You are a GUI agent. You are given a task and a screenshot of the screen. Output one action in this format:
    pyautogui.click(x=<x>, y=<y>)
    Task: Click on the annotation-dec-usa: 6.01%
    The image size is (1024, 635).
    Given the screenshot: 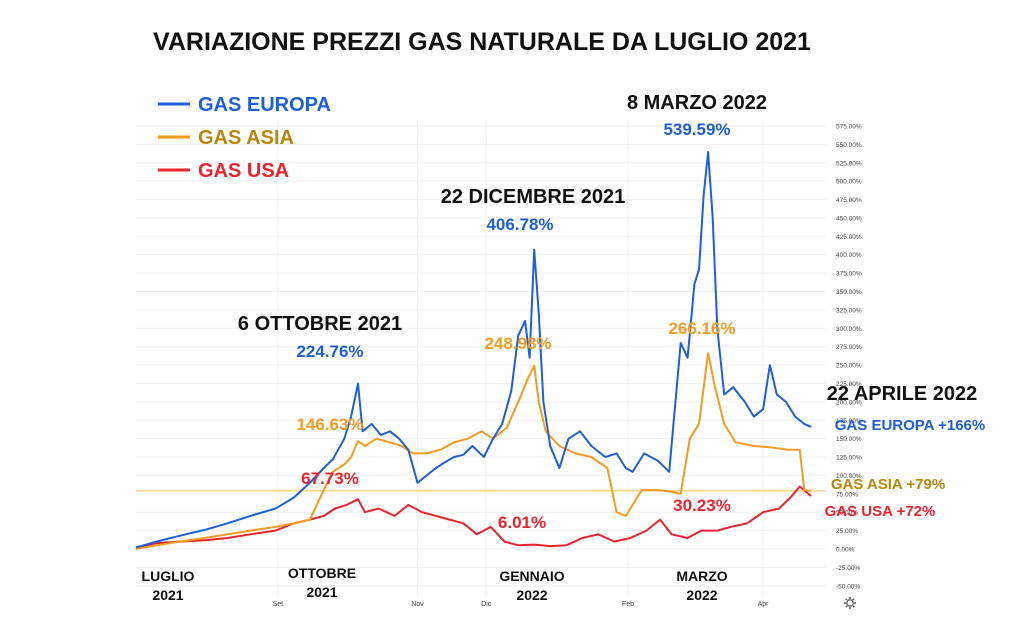 What is the action you would take?
    pyautogui.click(x=522, y=522)
    